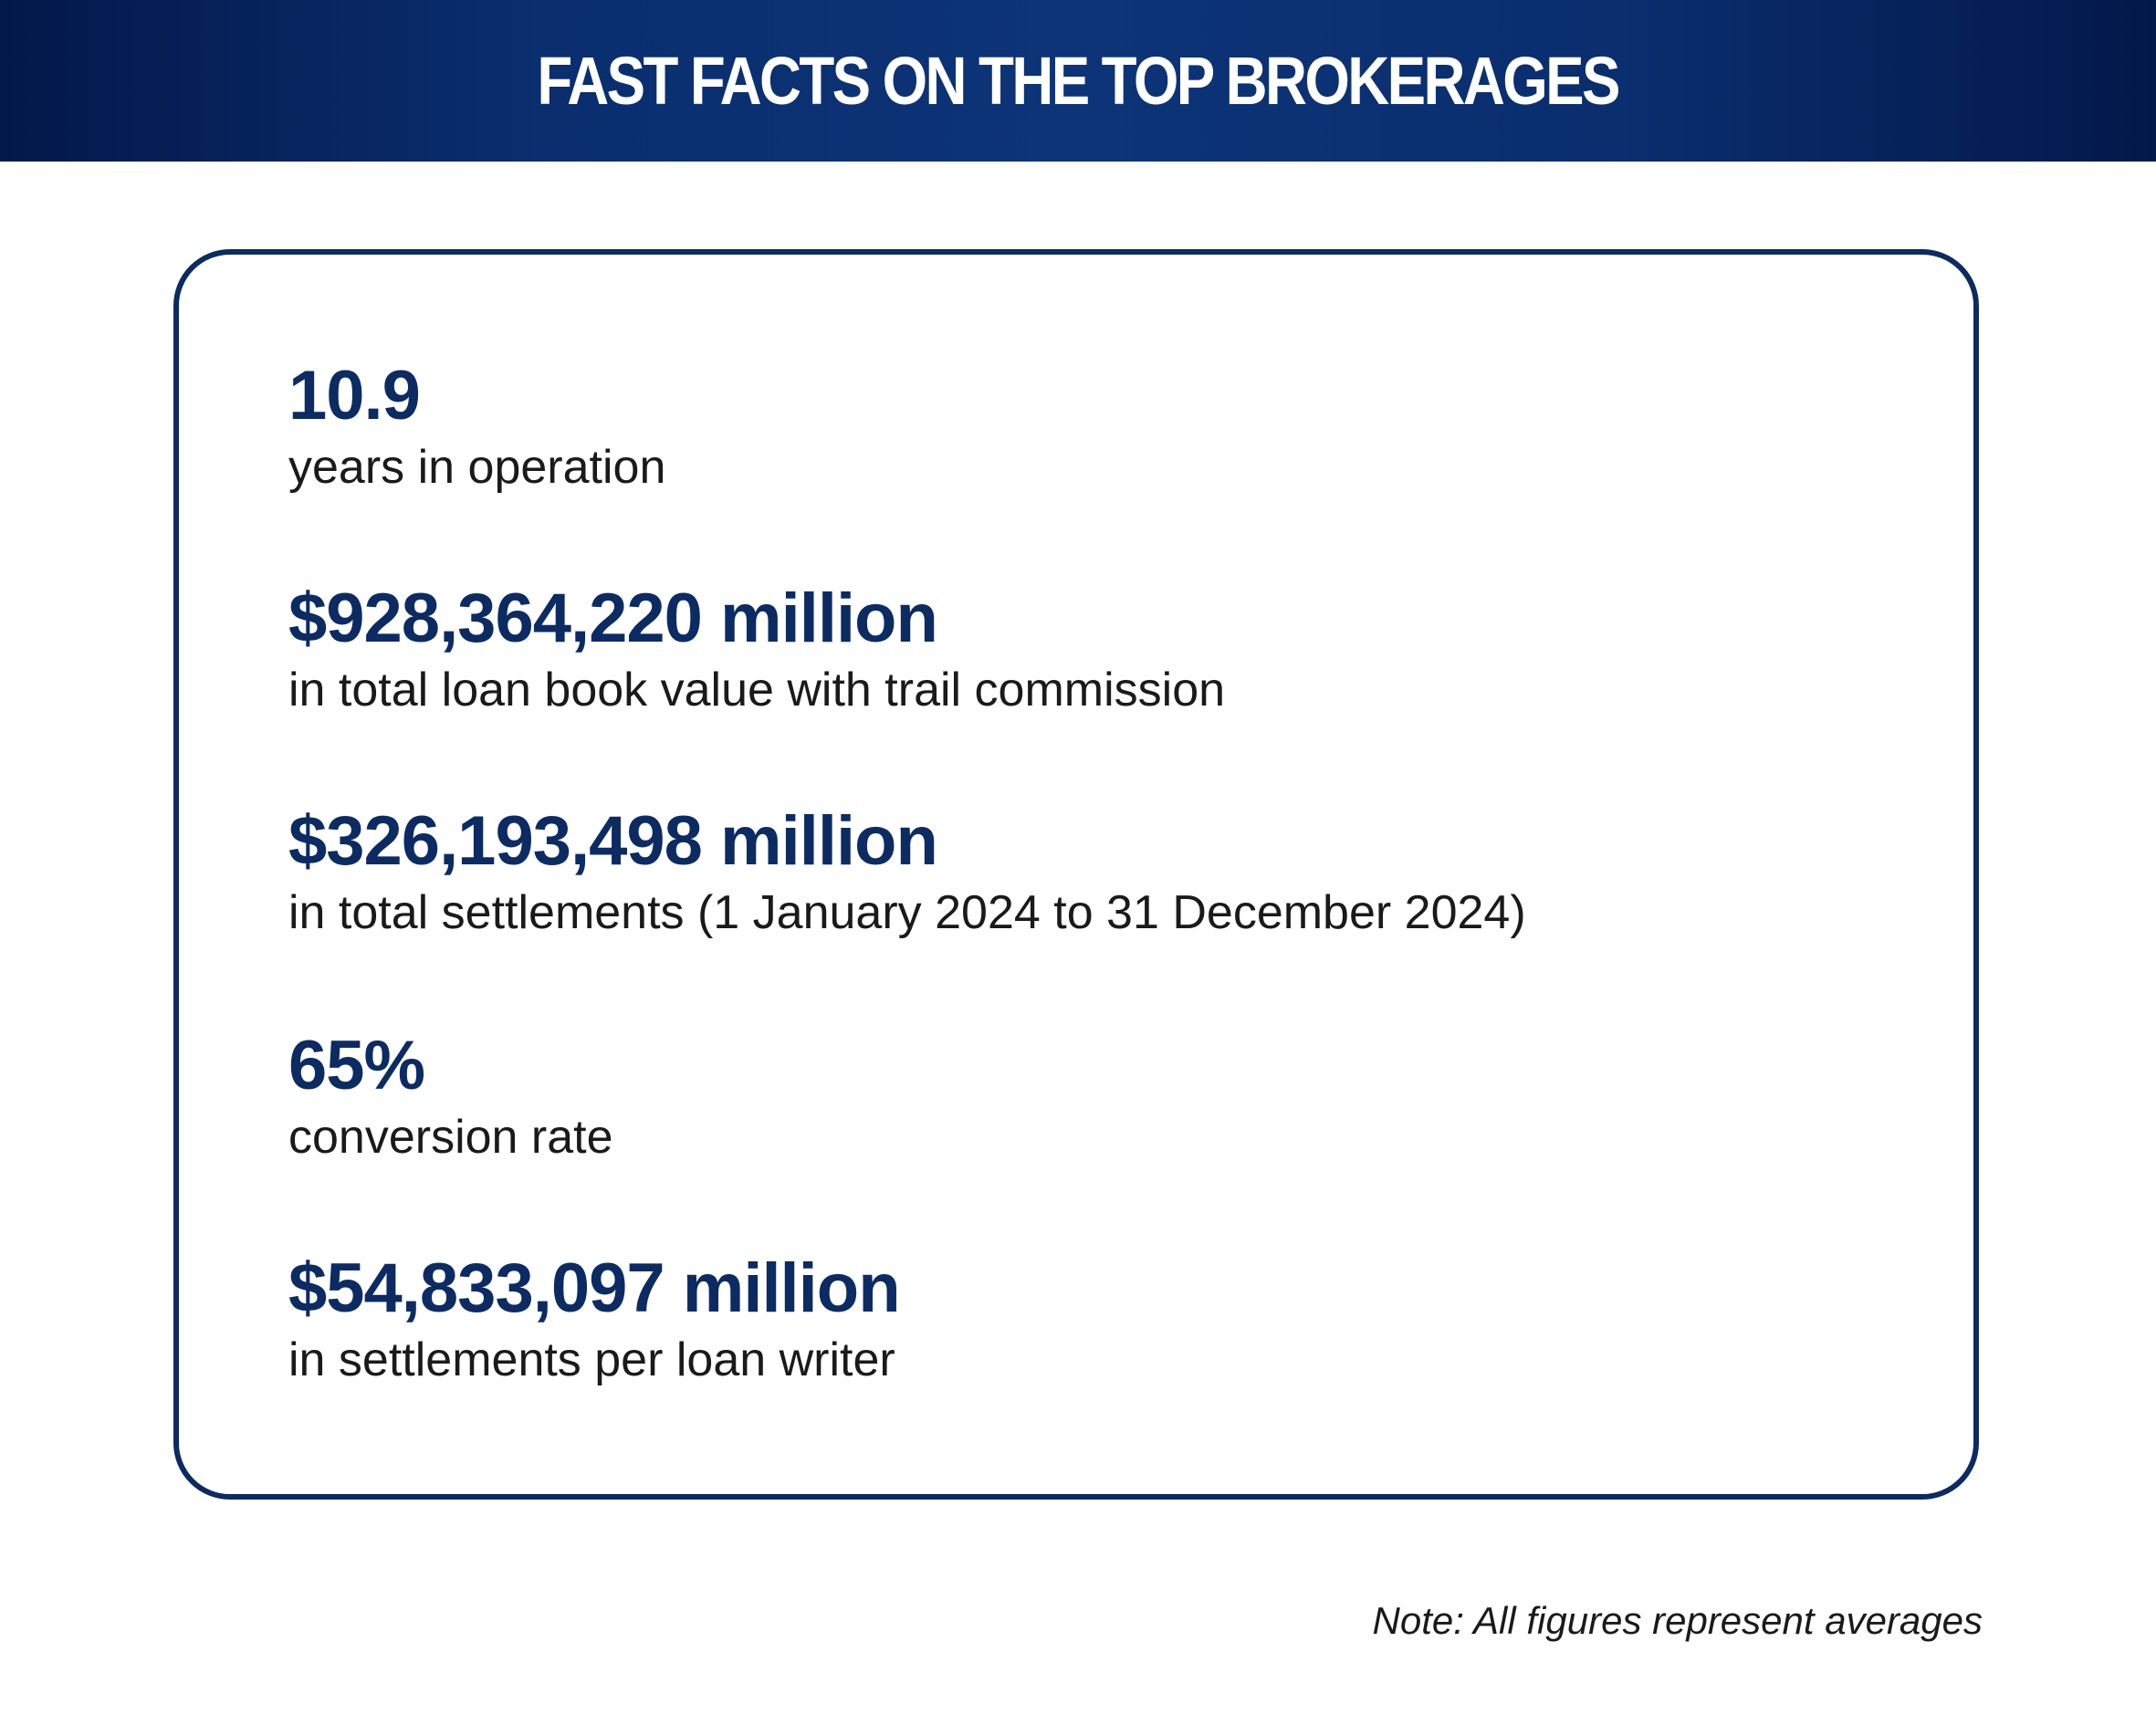 Image resolution: width=2156 pixels, height=1725 pixels. I want to click on fact-value: $54,833,097 million, so click(594, 1288).